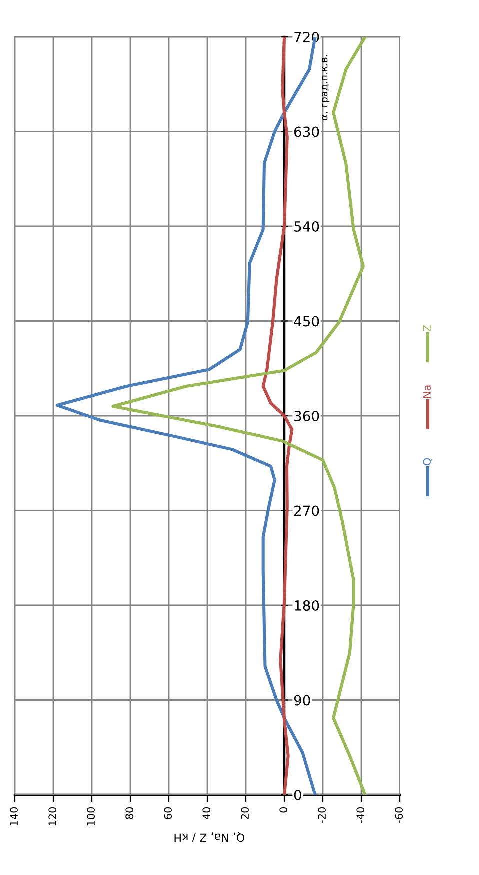 Image resolution: width=479 pixels, height=875 pixels. What do you see at coordinates (307, 511) in the screenshot?
I see `y-tick-label: 270` at bounding box center [307, 511].